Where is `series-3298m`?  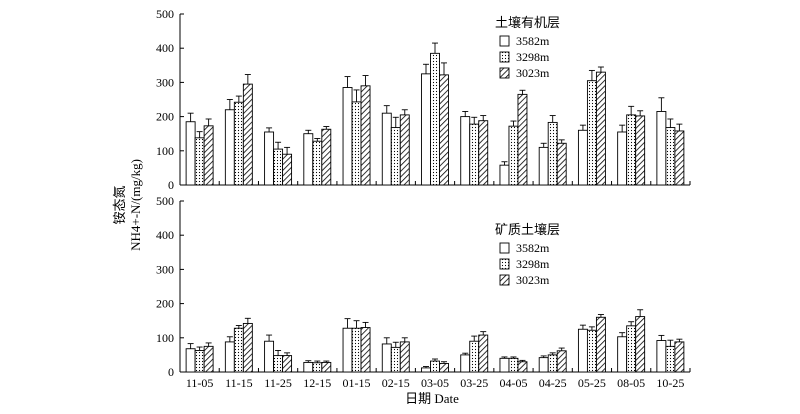 series-3298m is located at coordinates (435, 346).